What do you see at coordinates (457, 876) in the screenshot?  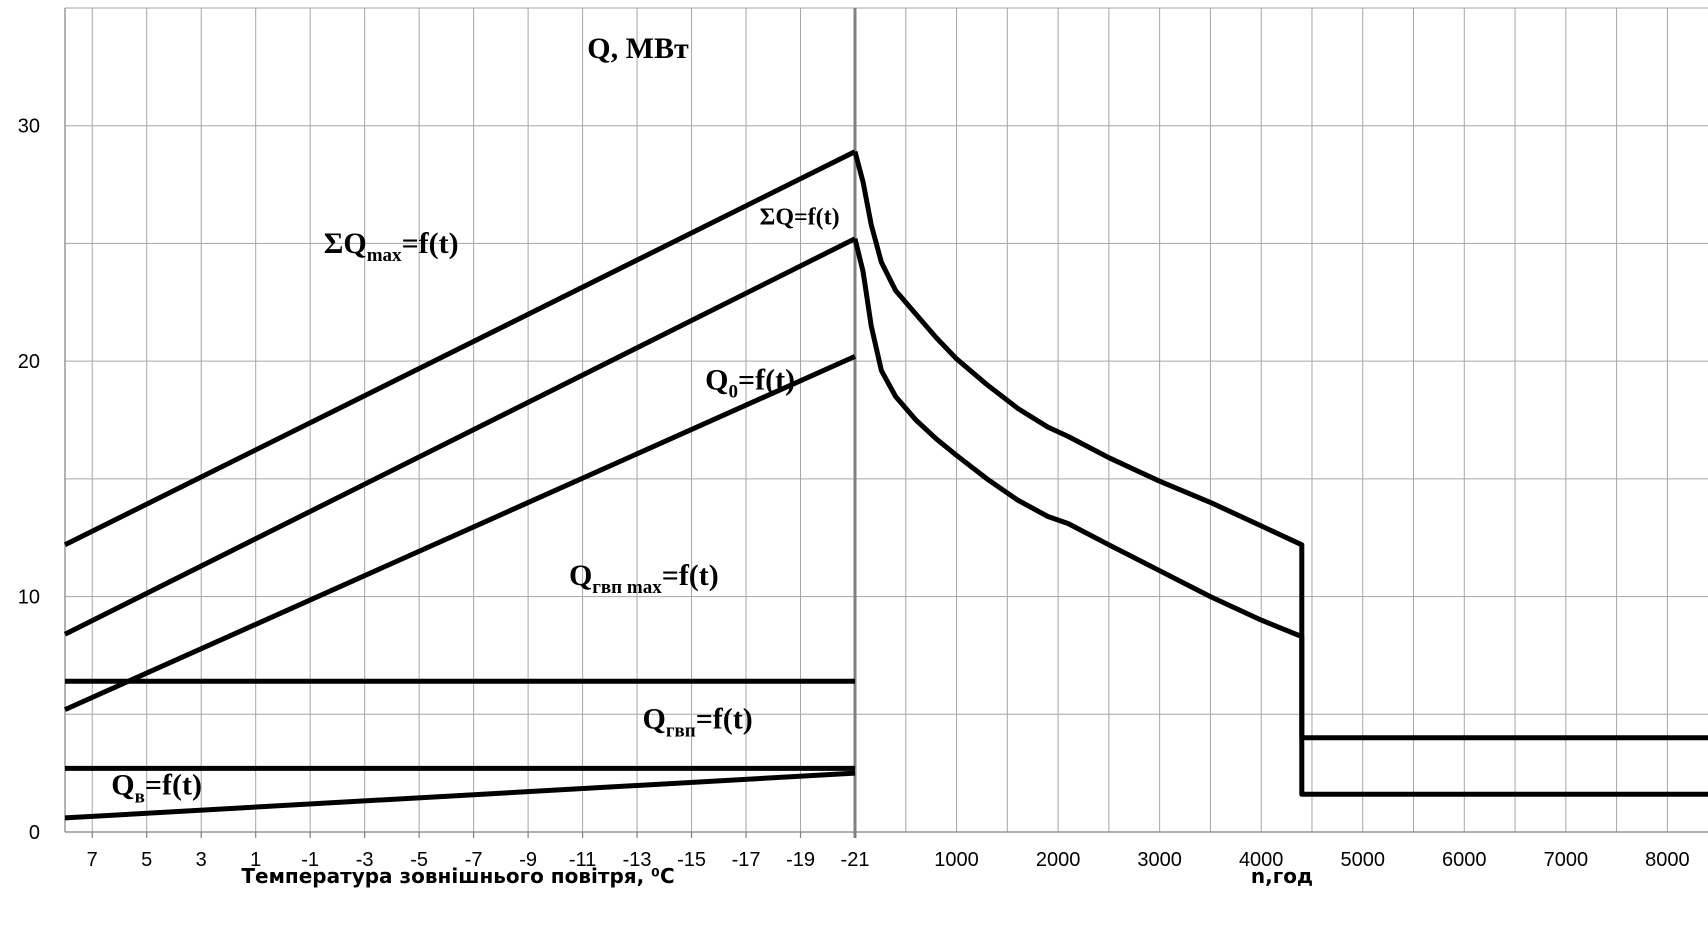 I see `left-x-axis-label: Температура зовнішнього повітря, ⁰C` at bounding box center [457, 876].